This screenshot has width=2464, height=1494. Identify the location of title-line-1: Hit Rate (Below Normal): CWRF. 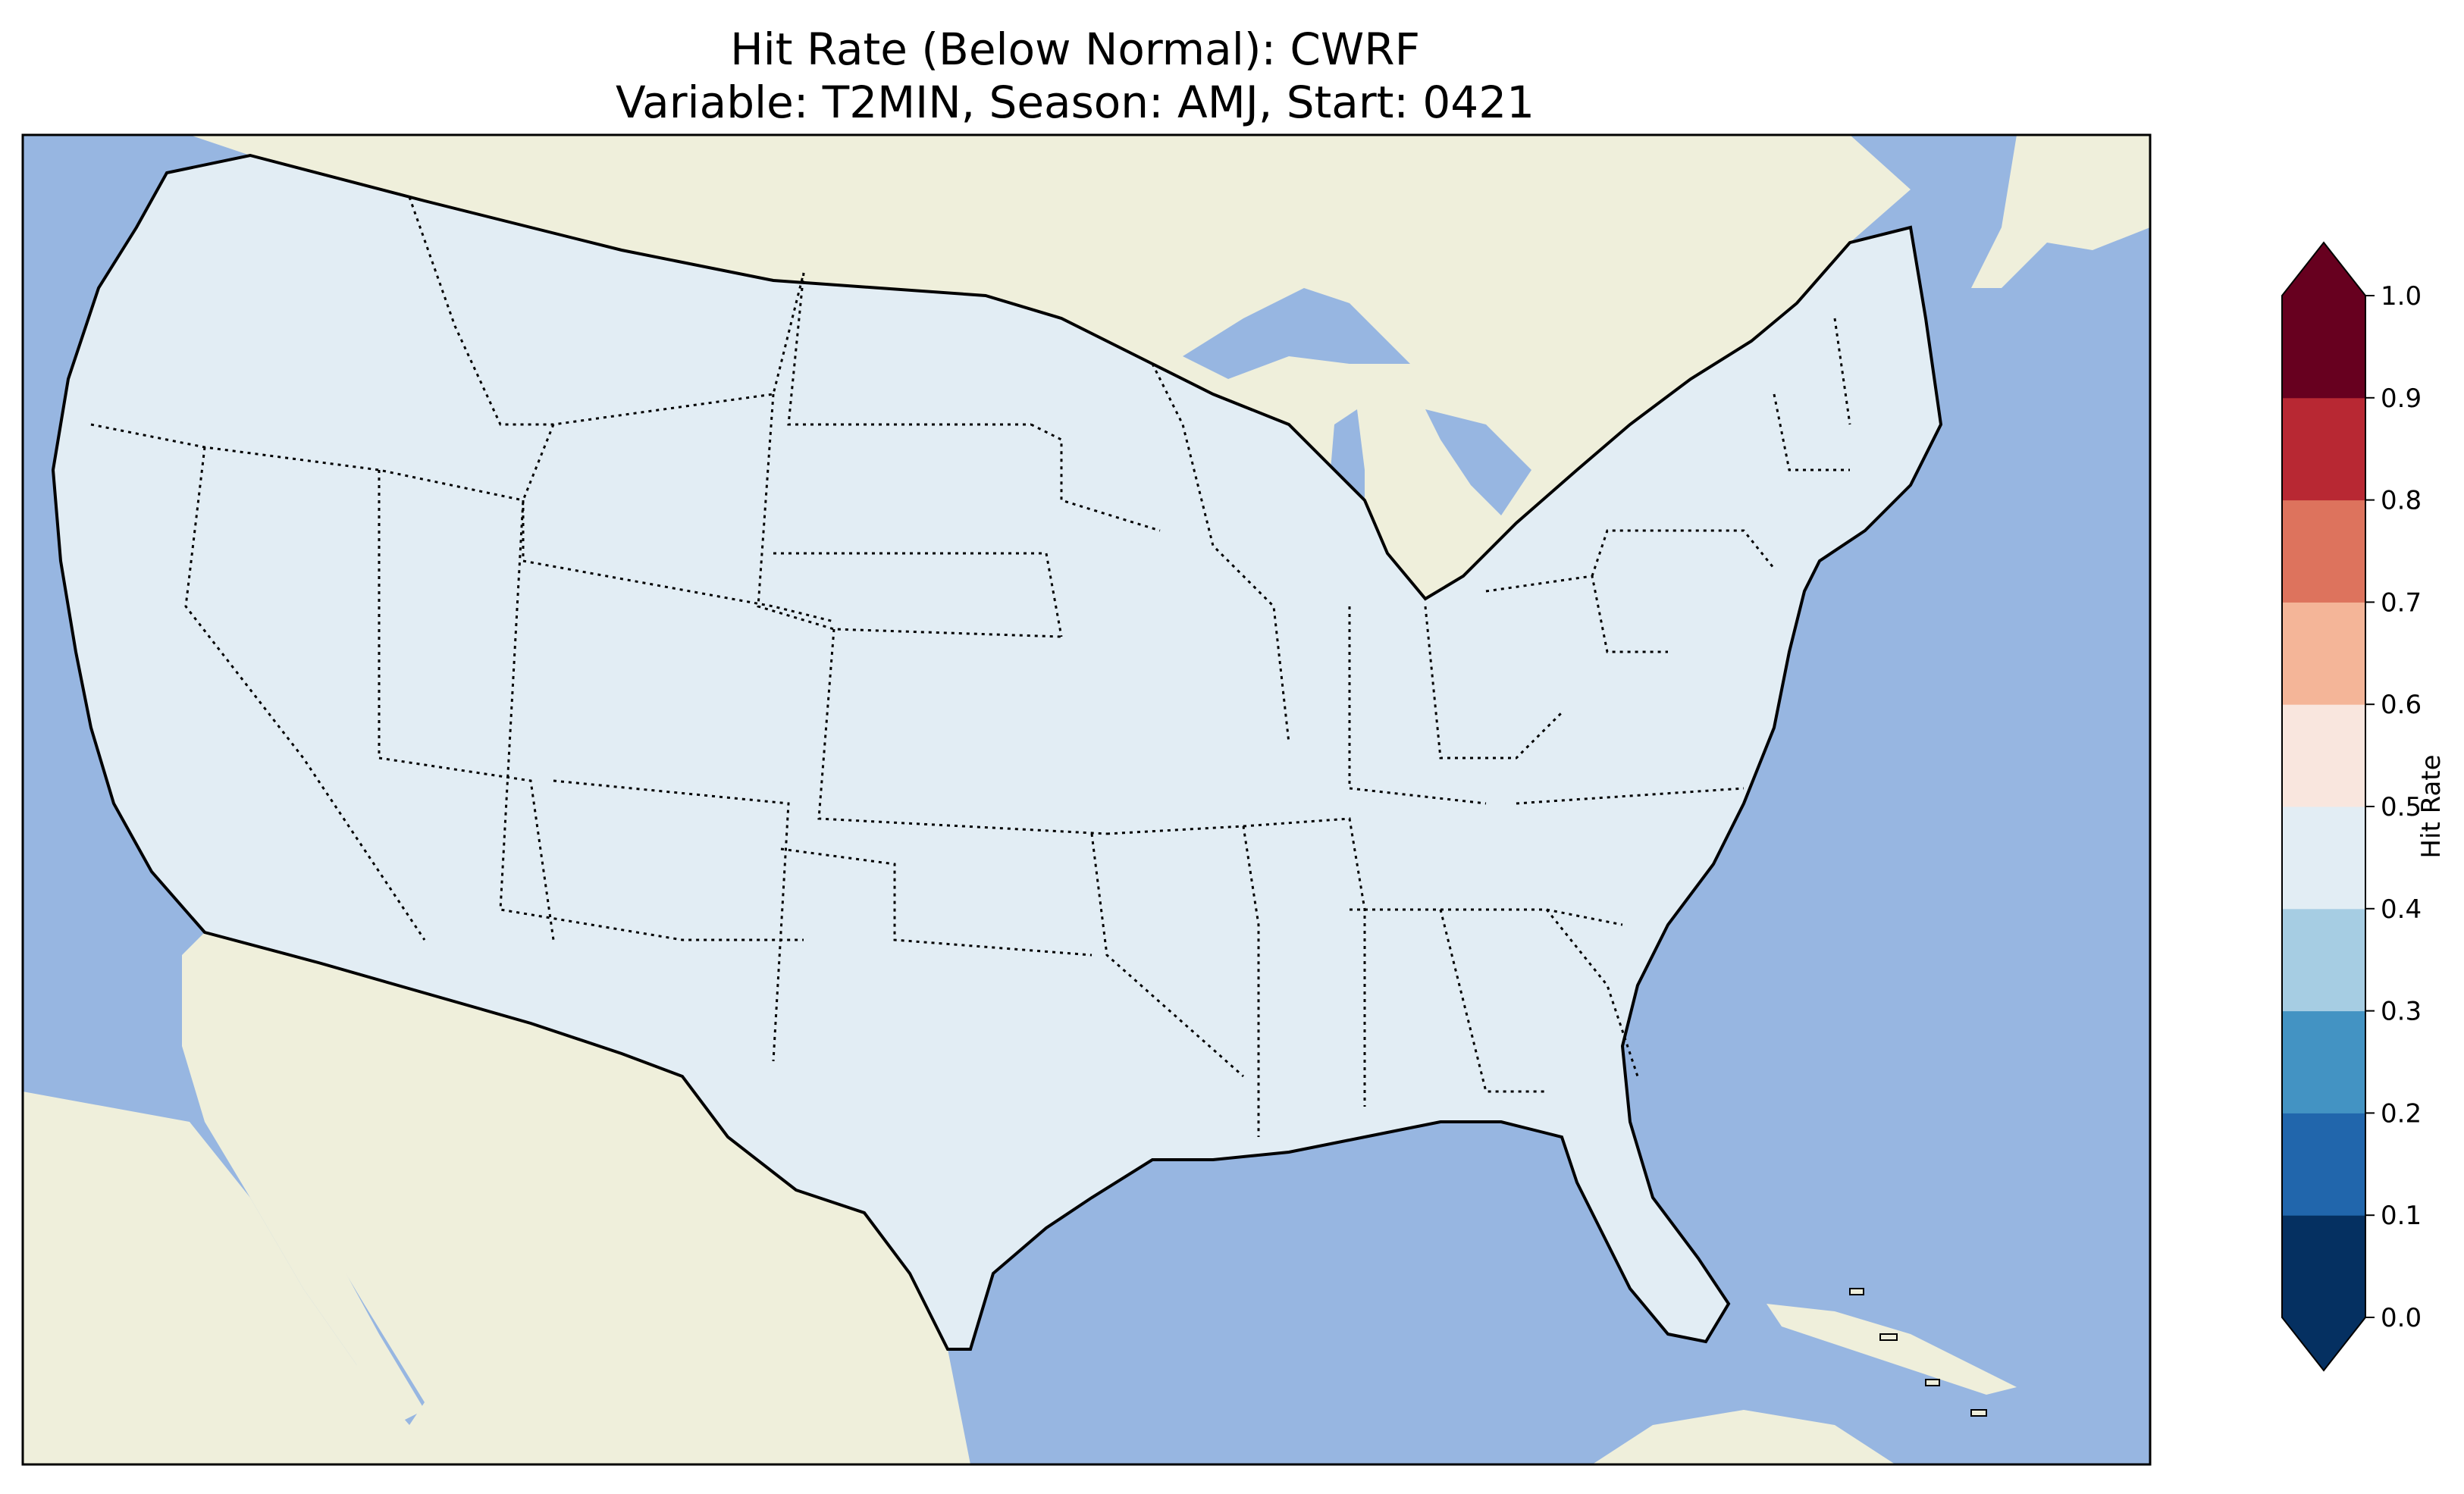
(1075, 49).